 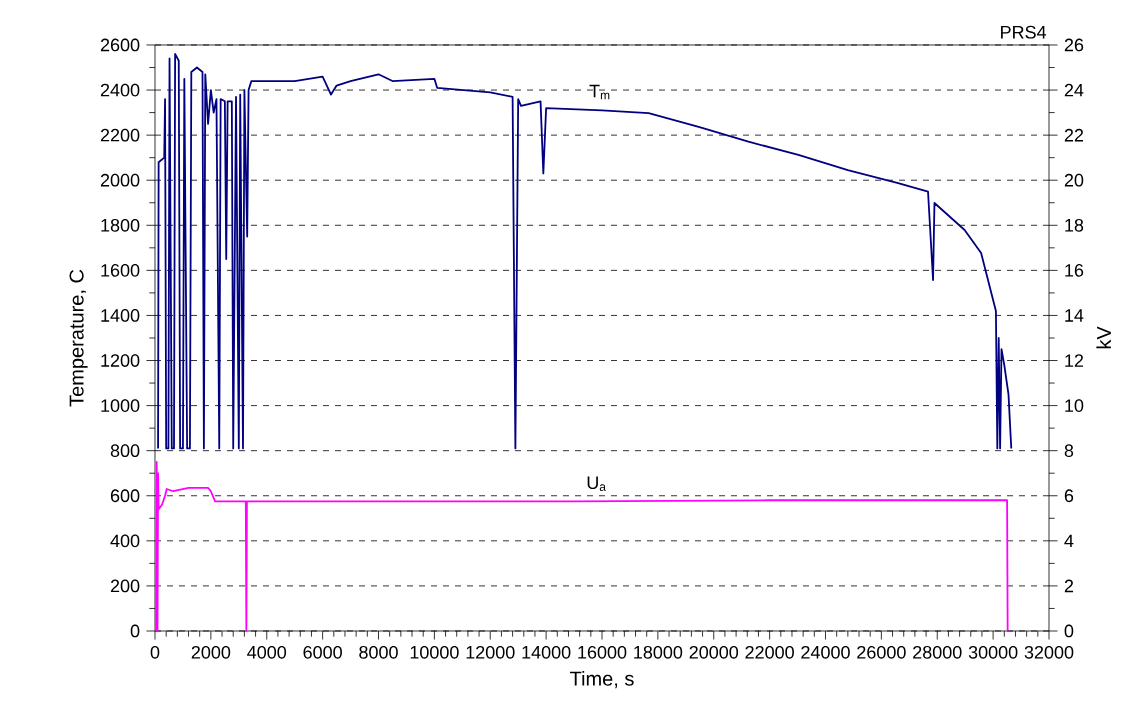 What do you see at coordinates (993, 652) in the screenshot?
I see `x-tick-label: 30000` at bounding box center [993, 652].